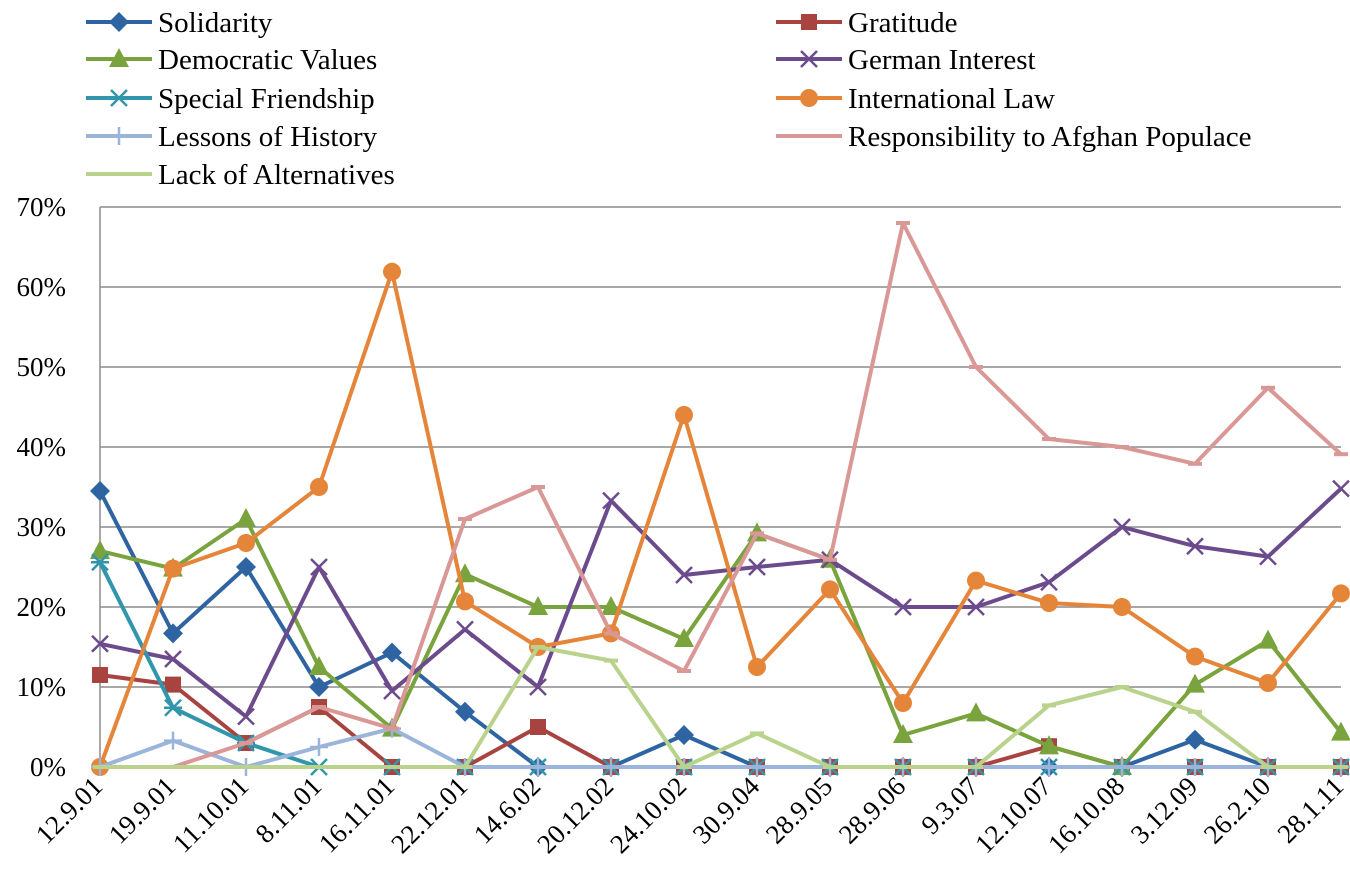  I want to click on legend-item: Responsibility to Afghan Populace, so click(1014, 137).